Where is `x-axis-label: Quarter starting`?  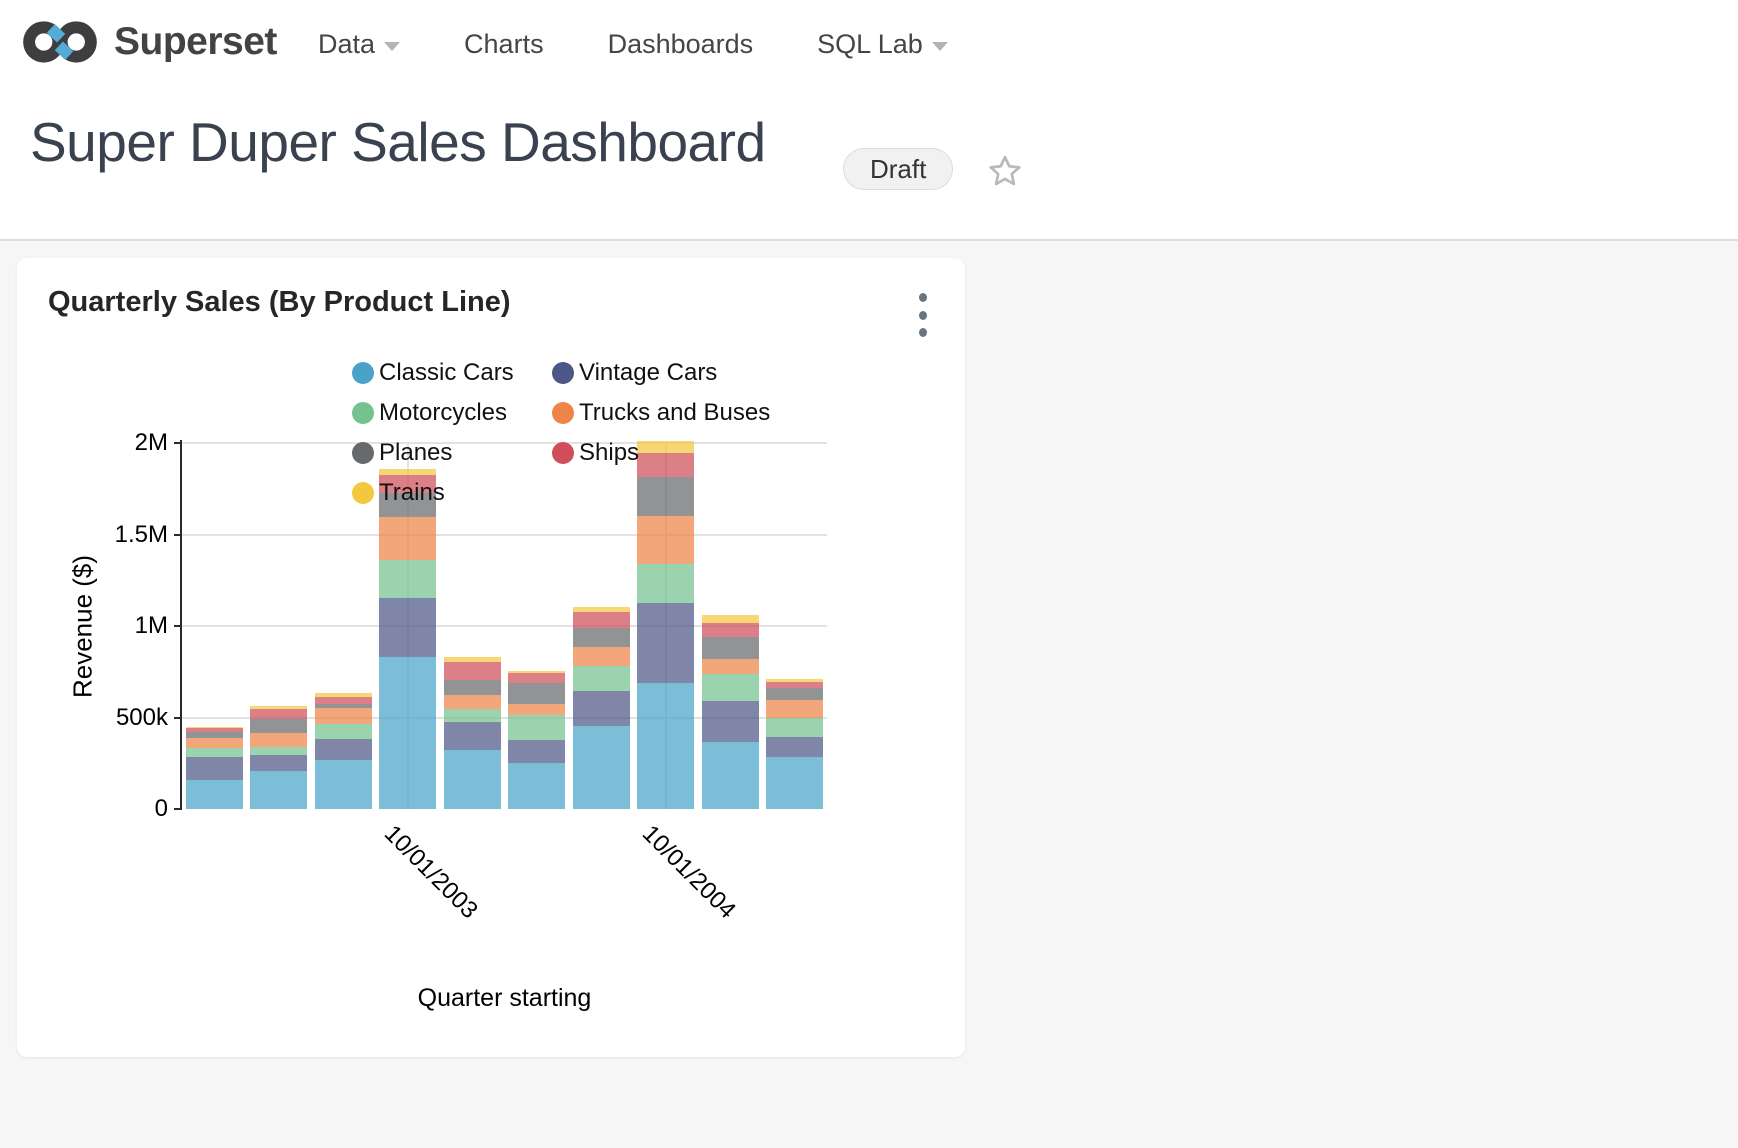
x-axis-label: Quarter starting is located at coordinates (504, 998).